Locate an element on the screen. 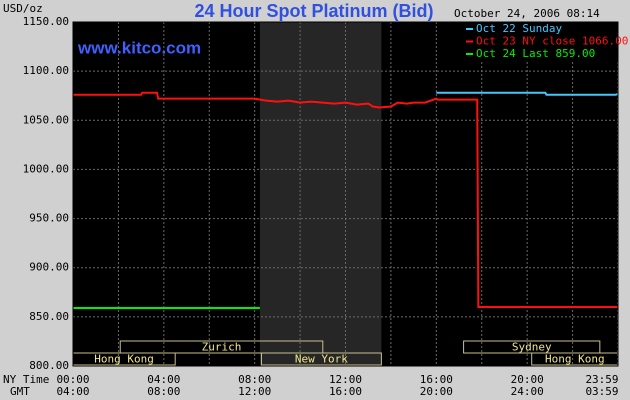 This screenshot has height=400, width=630. market-label: Sydney is located at coordinates (532, 347).